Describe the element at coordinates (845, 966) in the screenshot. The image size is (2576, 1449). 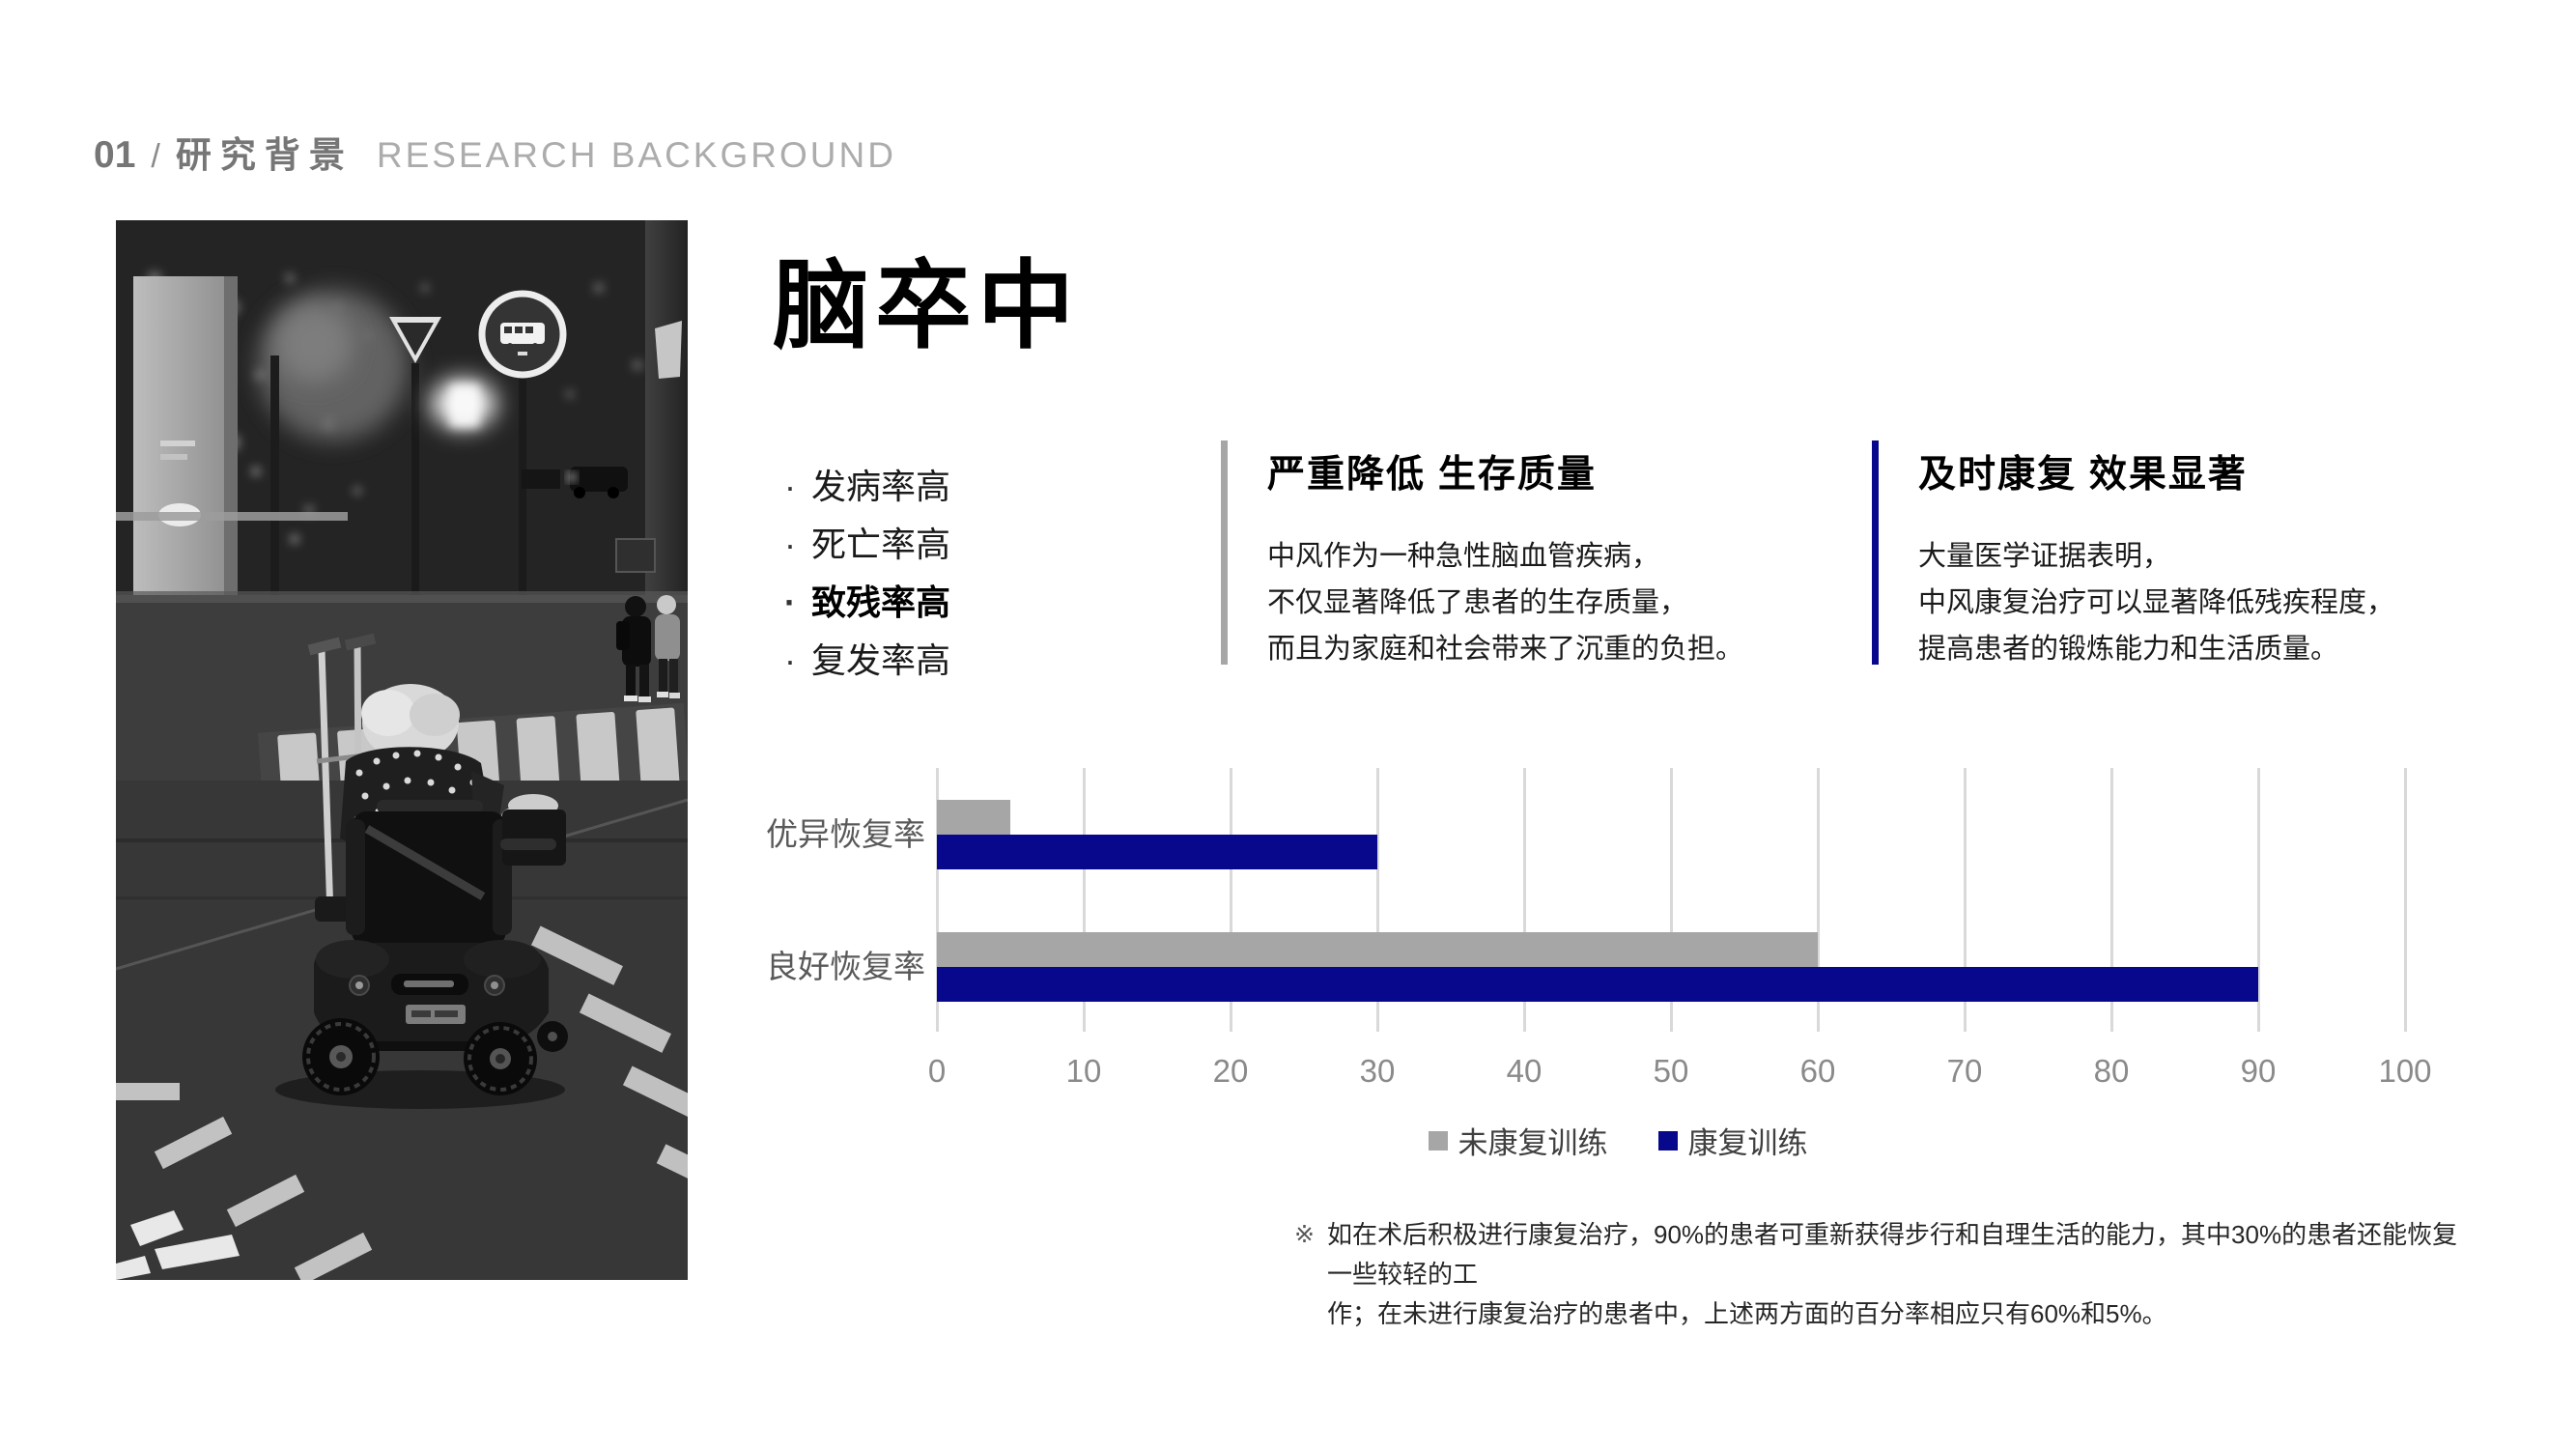
I see `chart-category-label: 良好恢复率` at that location.